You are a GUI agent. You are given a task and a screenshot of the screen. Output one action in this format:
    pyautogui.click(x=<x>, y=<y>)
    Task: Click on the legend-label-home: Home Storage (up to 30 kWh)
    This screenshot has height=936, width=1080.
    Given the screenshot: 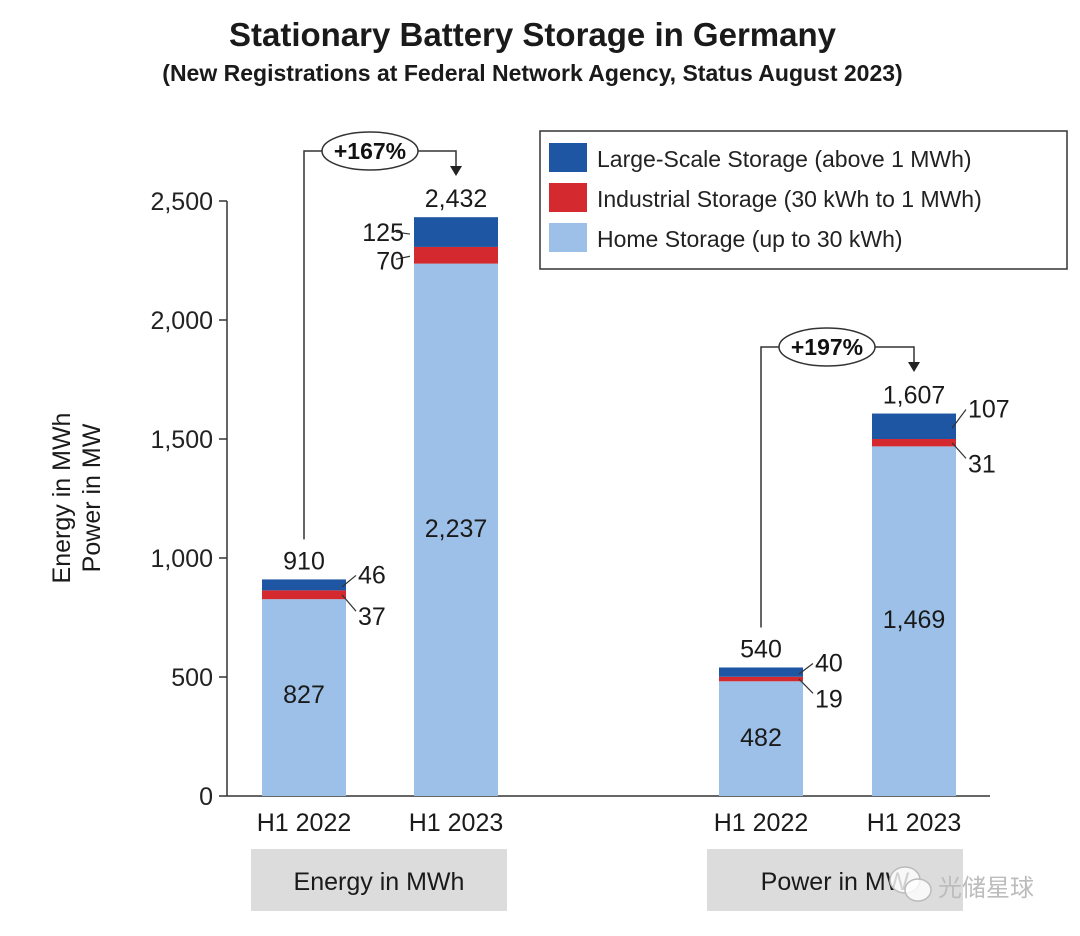 What is the action you would take?
    pyautogui.click(x=750, y=239)
    